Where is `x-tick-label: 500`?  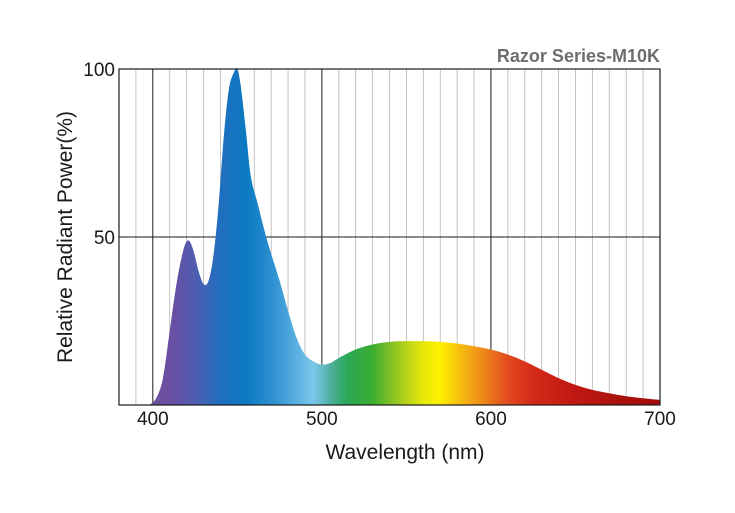 x-tick-label: 500 is located at coordinates (322, 419).